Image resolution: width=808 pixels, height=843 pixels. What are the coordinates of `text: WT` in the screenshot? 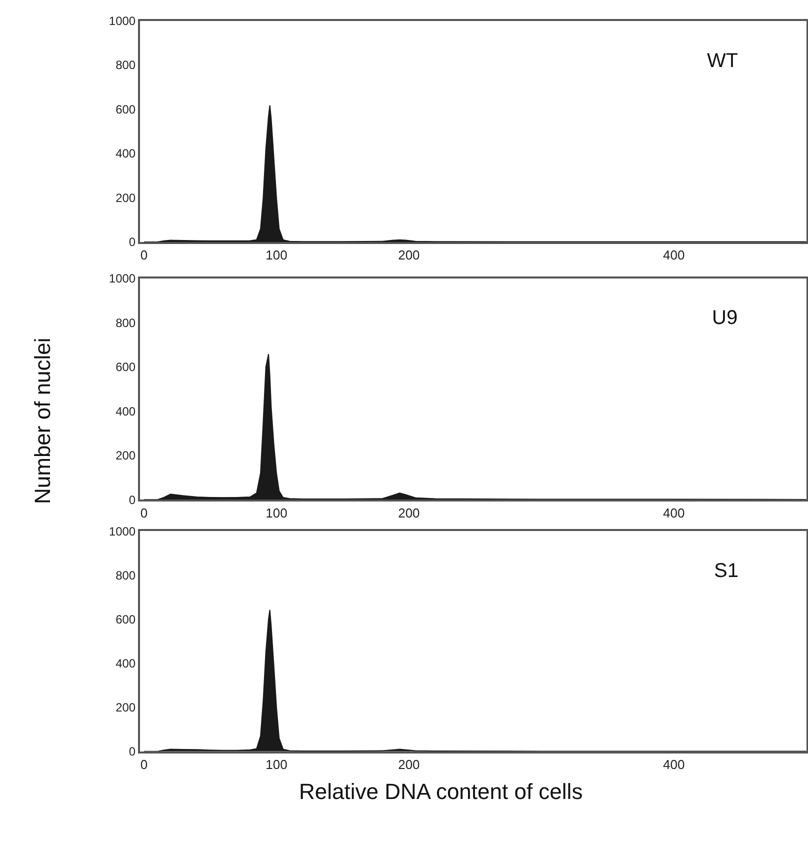 It's located at (722, 61).